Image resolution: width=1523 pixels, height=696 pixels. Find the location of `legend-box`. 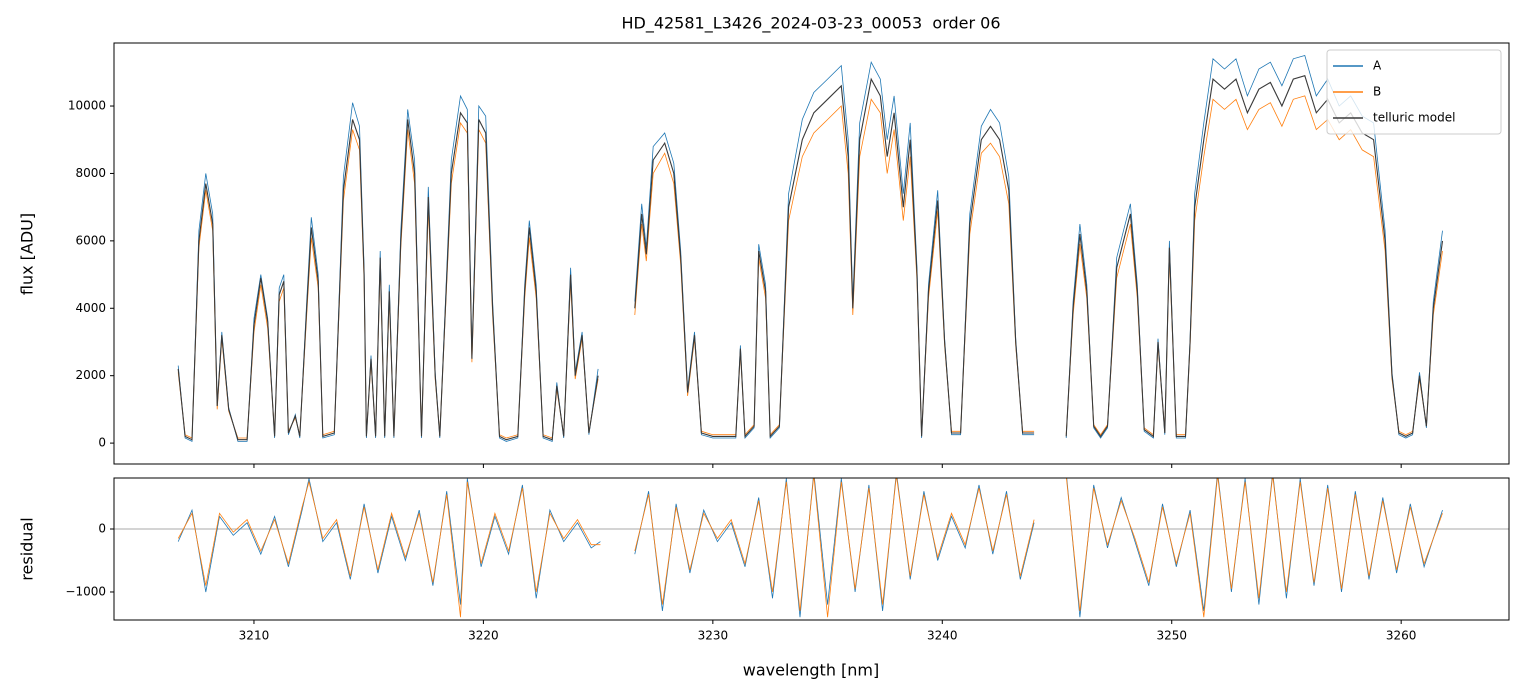

legend-box is located at coordinates (1414, 92).